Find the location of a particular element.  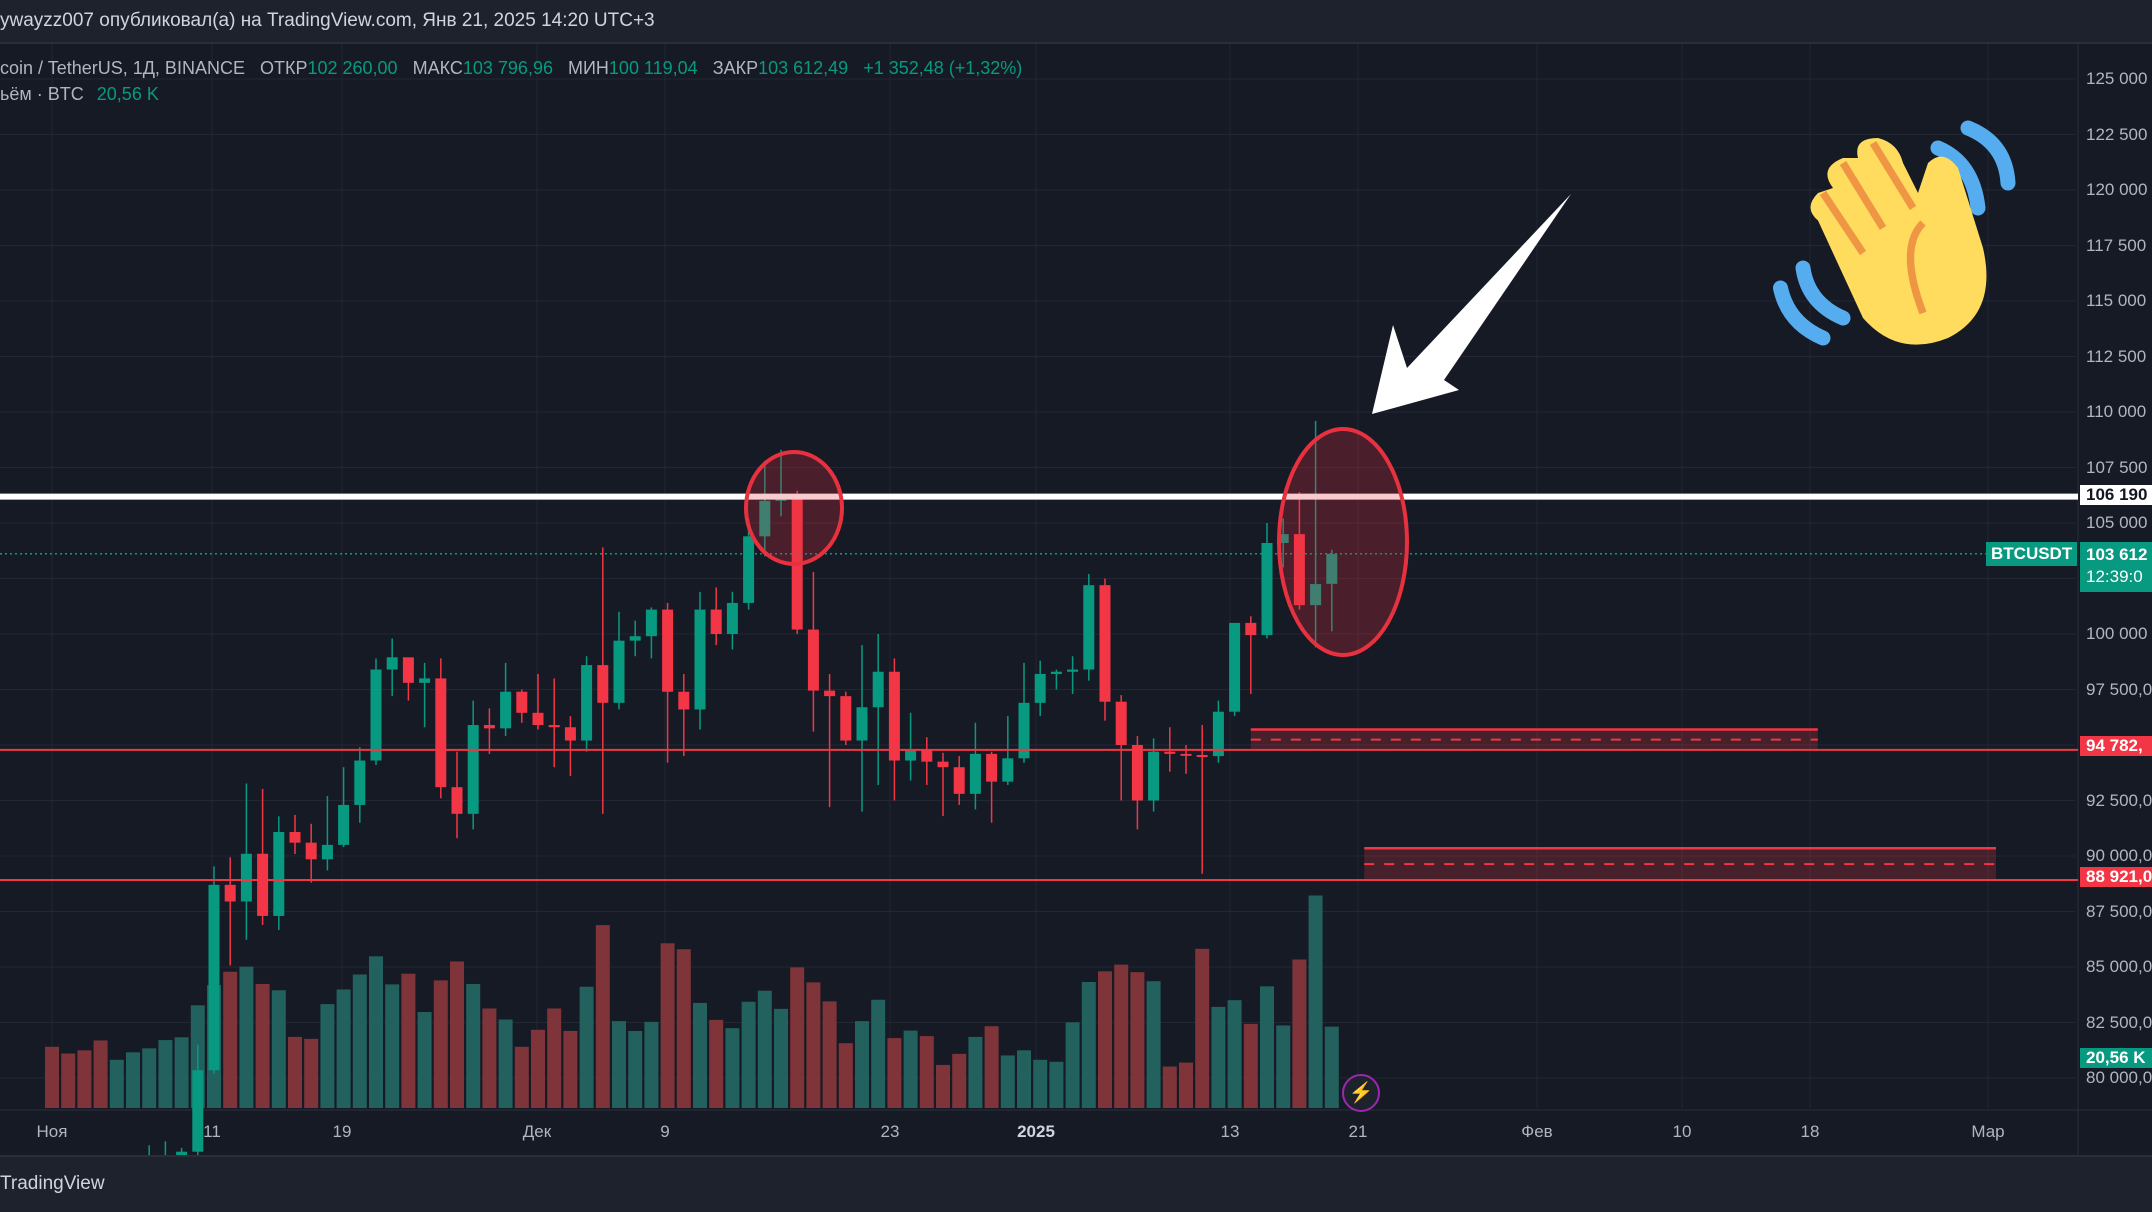

countdown: 12:39:0 is located at coordinates (2114, 576).